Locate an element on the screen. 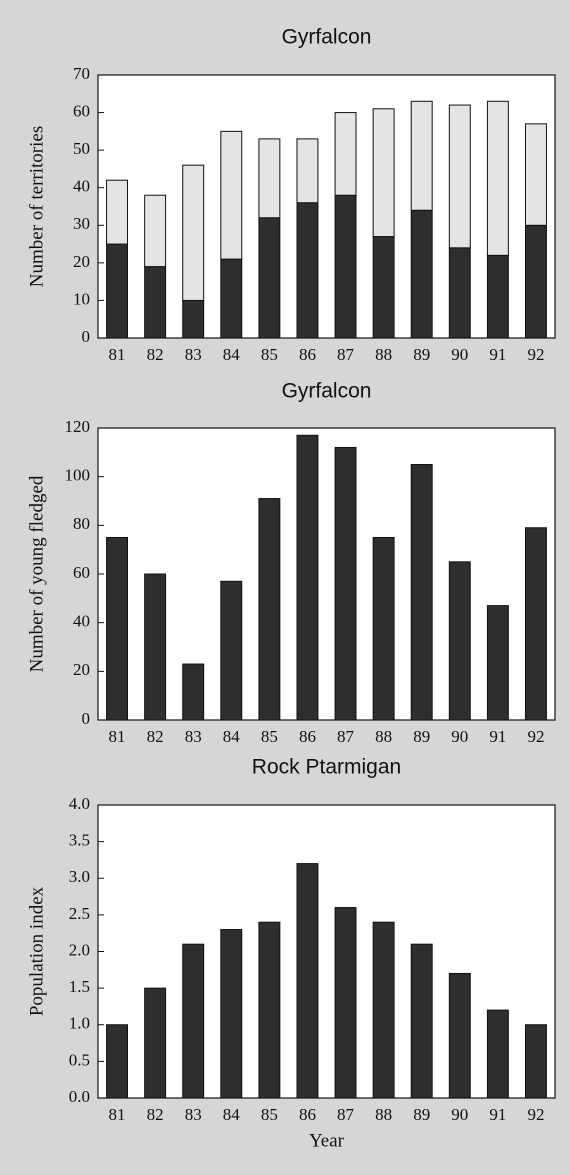  y-tick-label: 1.0 is located at coordinates (79, 1023).